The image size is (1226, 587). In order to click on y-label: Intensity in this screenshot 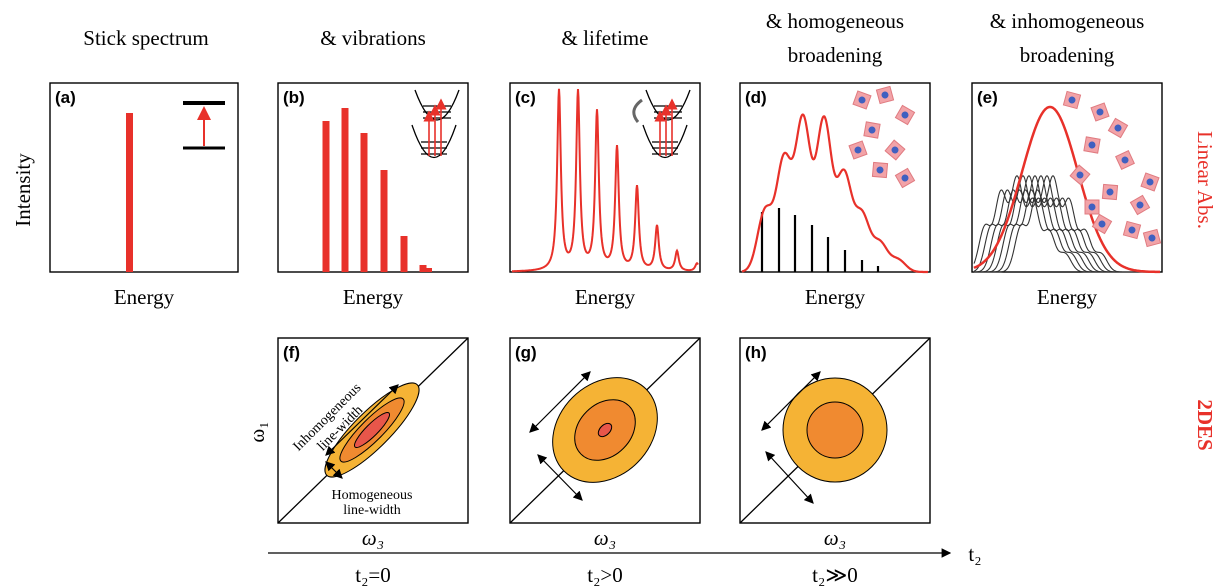, I will do `click(23, 190)`.